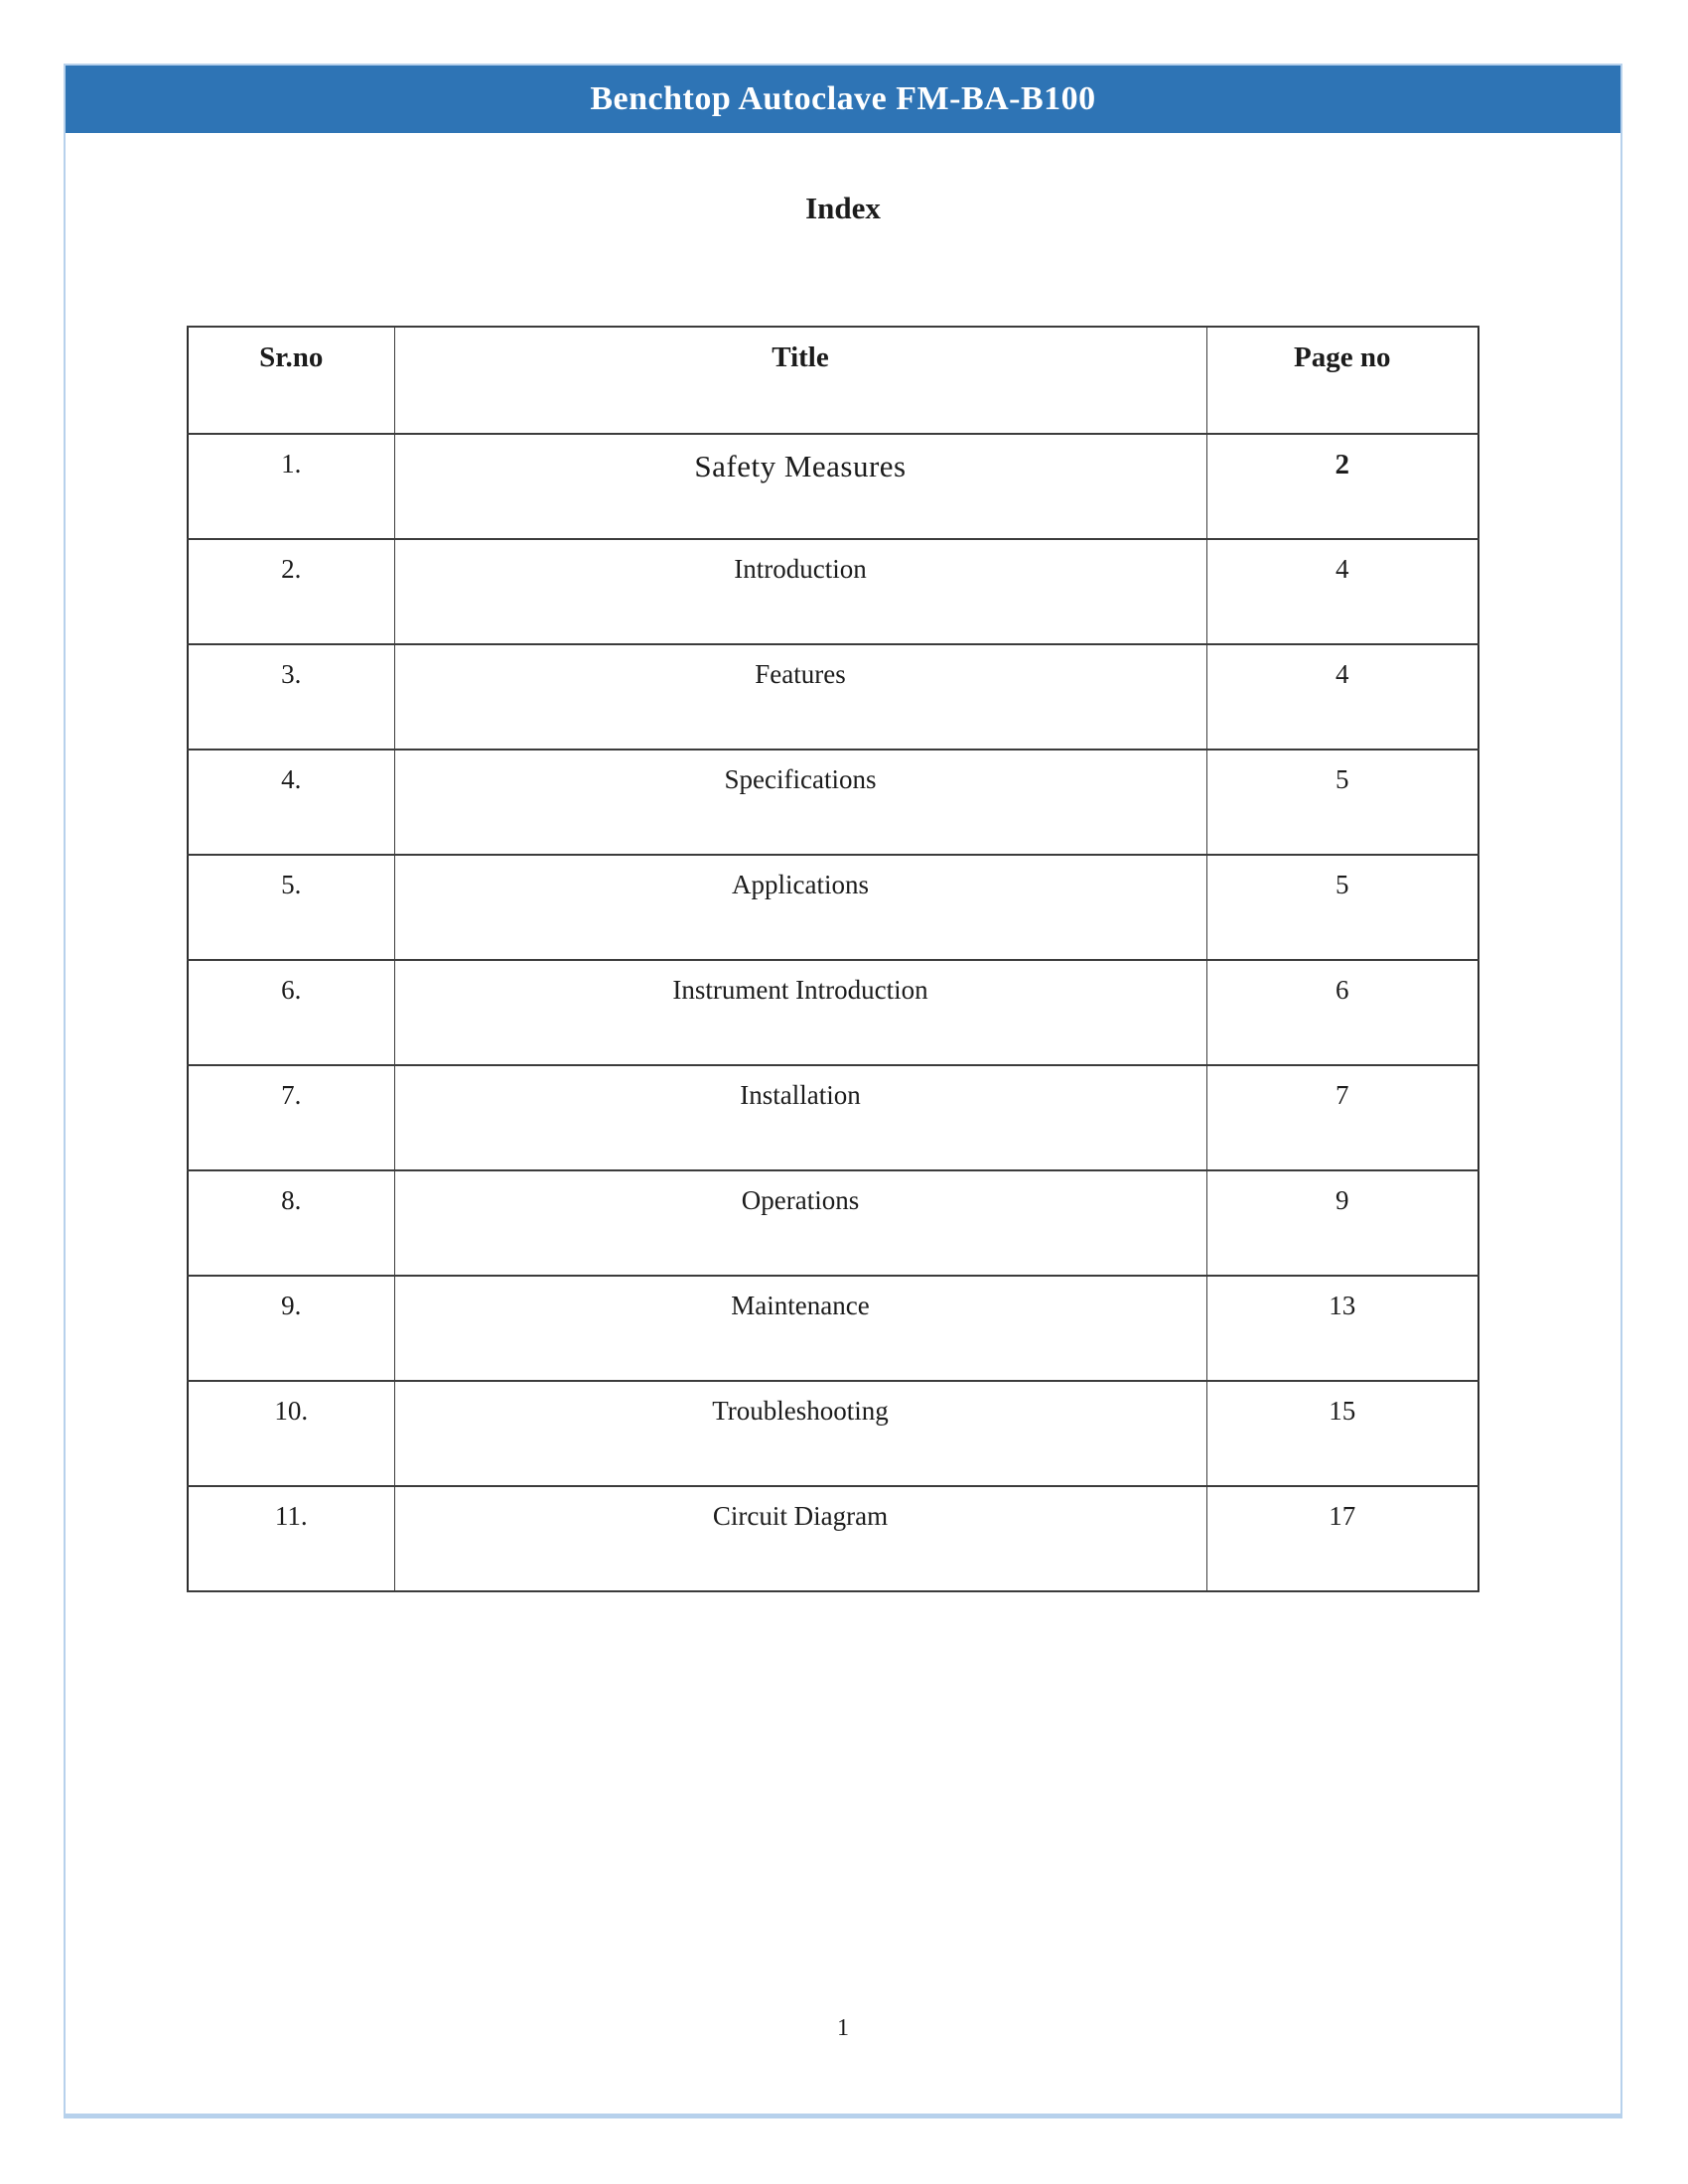  What do you see at coordinates (291, 591) in the screenshot?
I see `serial-number-cell: 2.` at bounding box center [291, 591].